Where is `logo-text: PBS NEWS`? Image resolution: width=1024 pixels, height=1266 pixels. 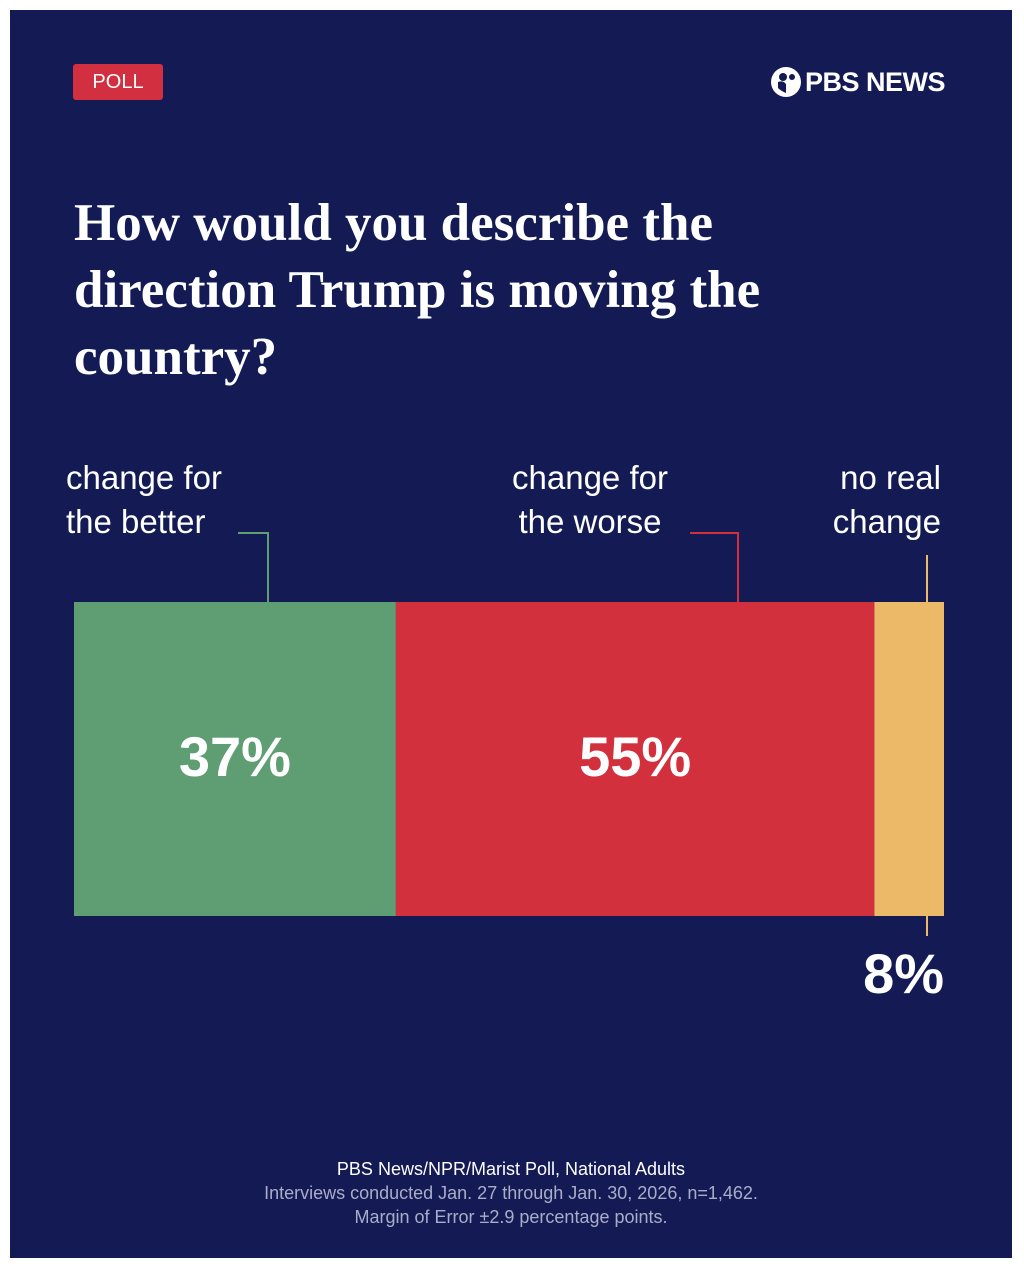 logo-text: PBS NEWS is located at coordinates (875, 81).